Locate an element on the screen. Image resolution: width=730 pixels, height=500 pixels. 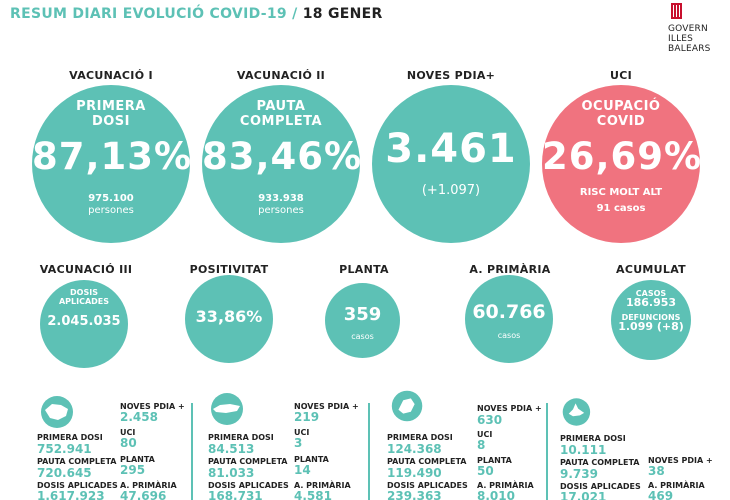
a-primaria-circle: 60.766 casos is located at coordinates (509, 319).